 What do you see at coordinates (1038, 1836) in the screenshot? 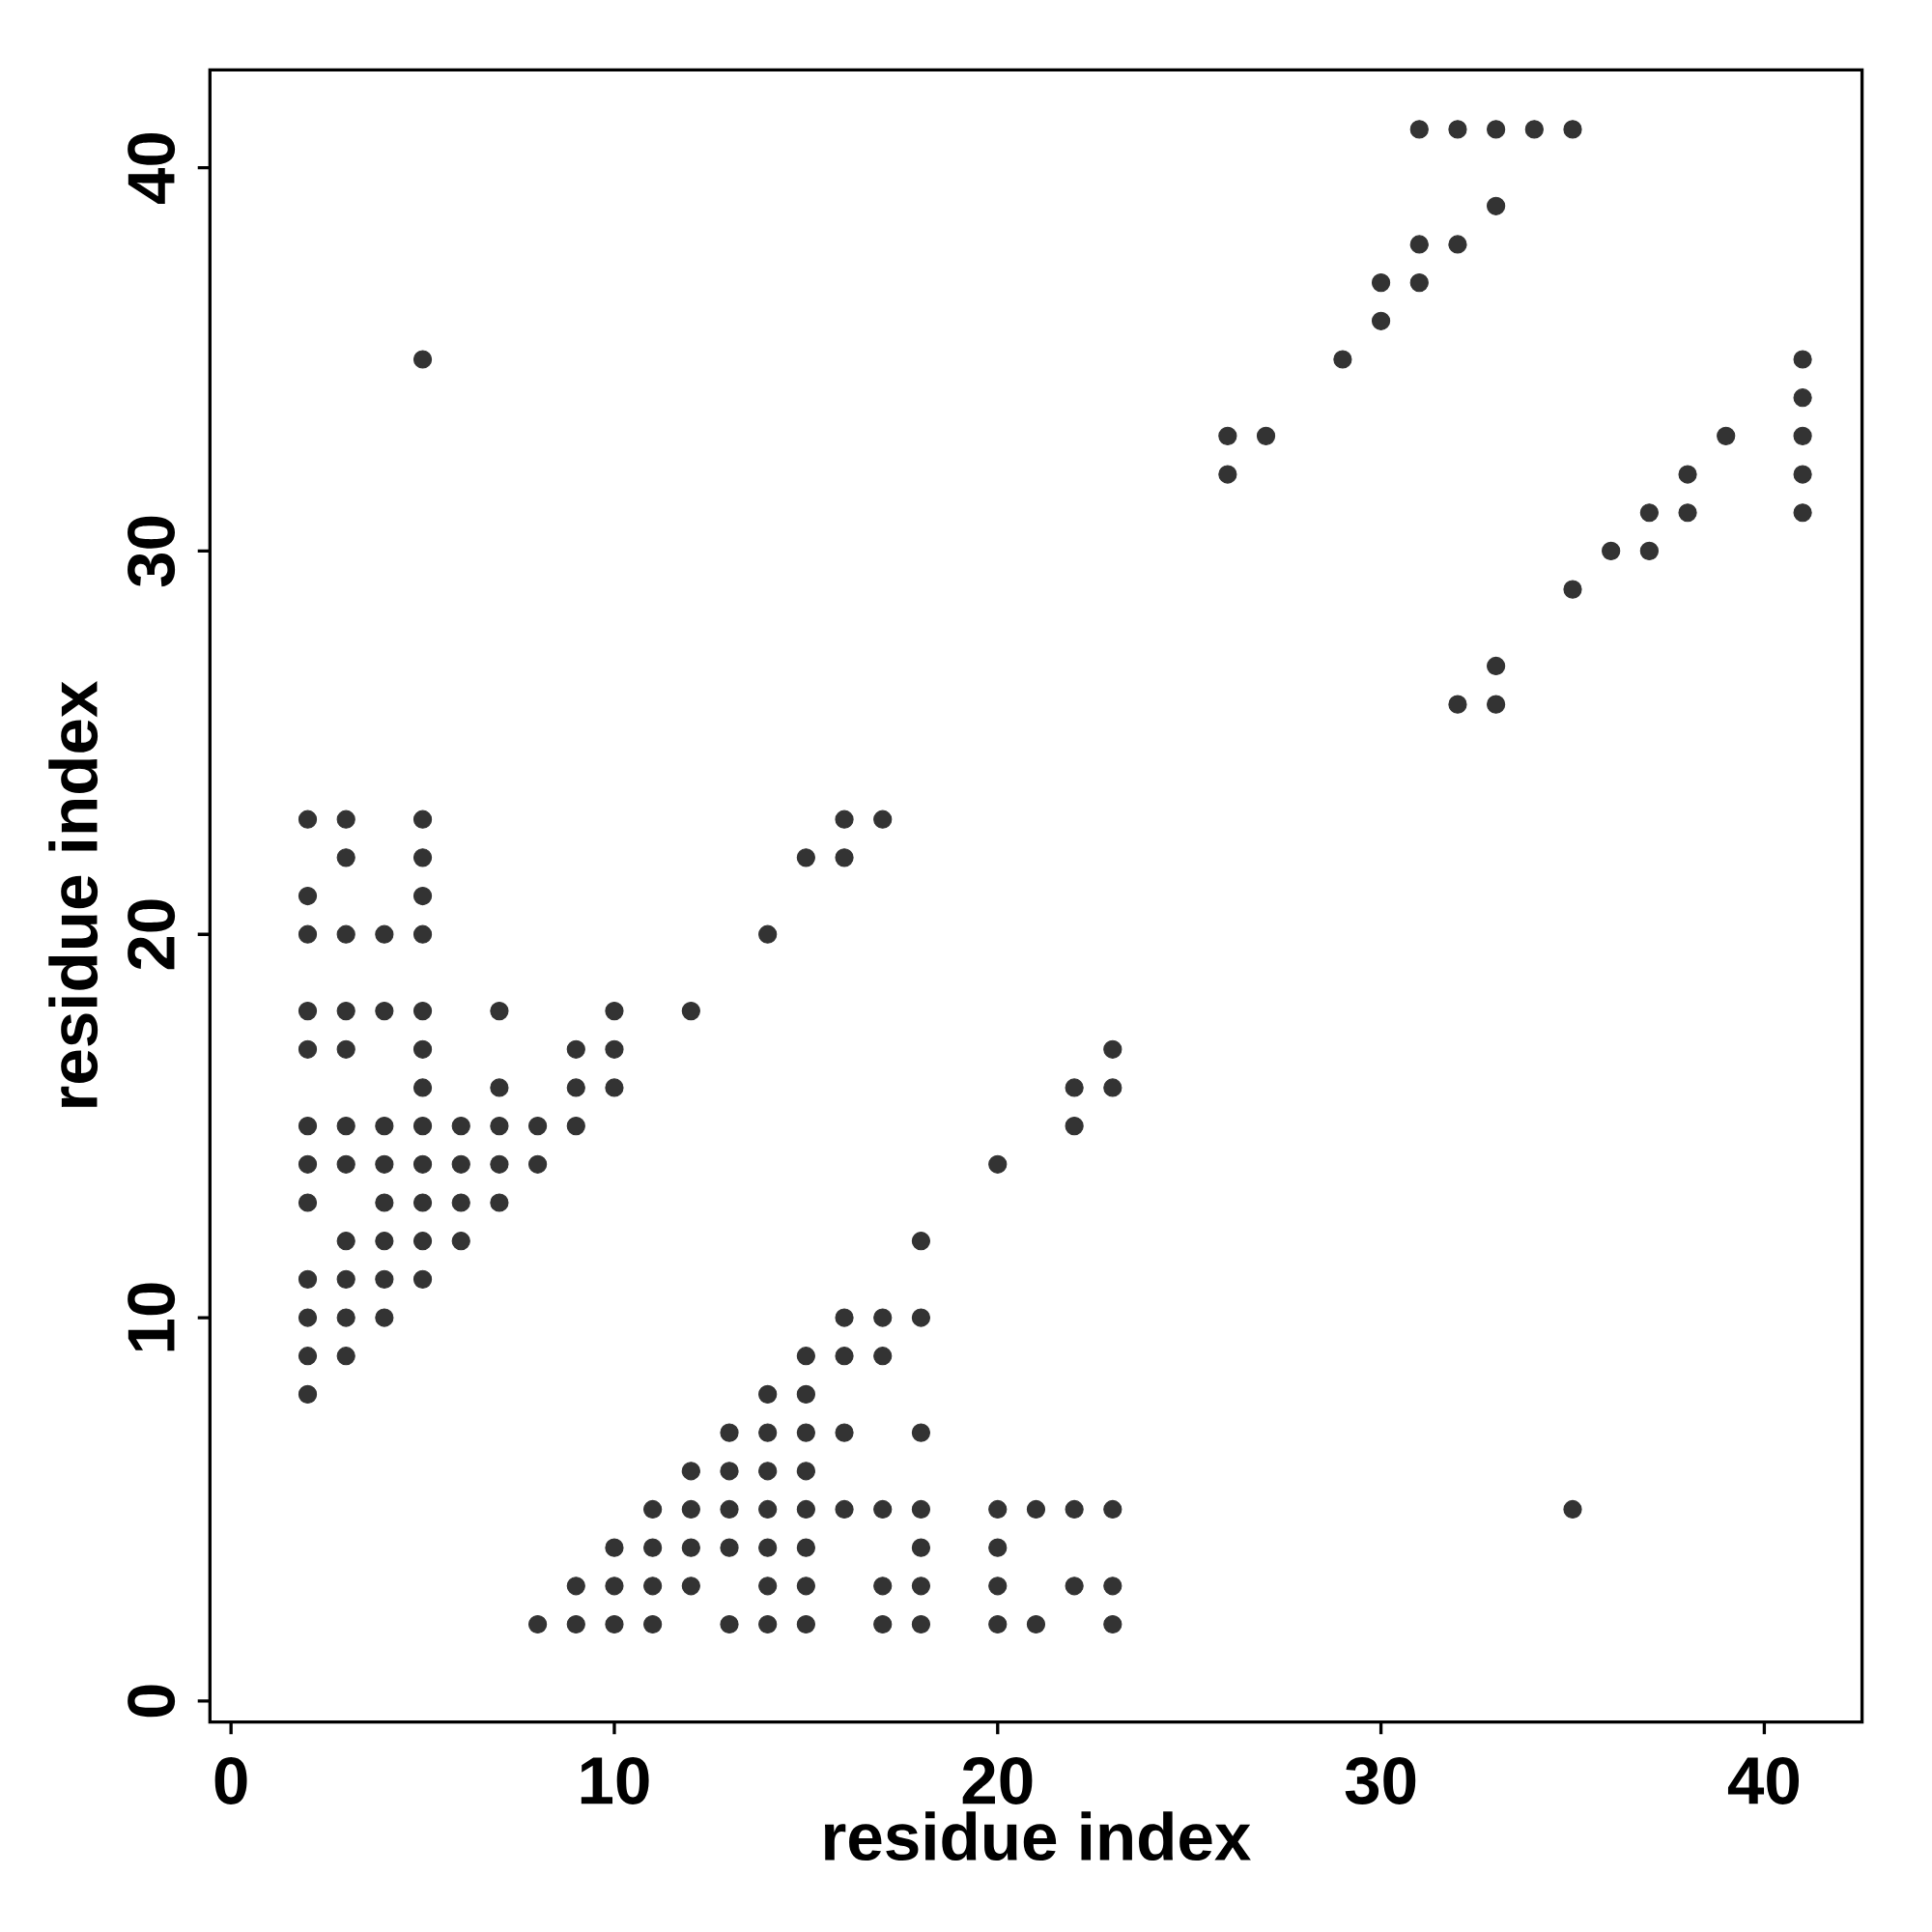
I see `x-axis-title: residue index` at bounding box center [1038, 1836].